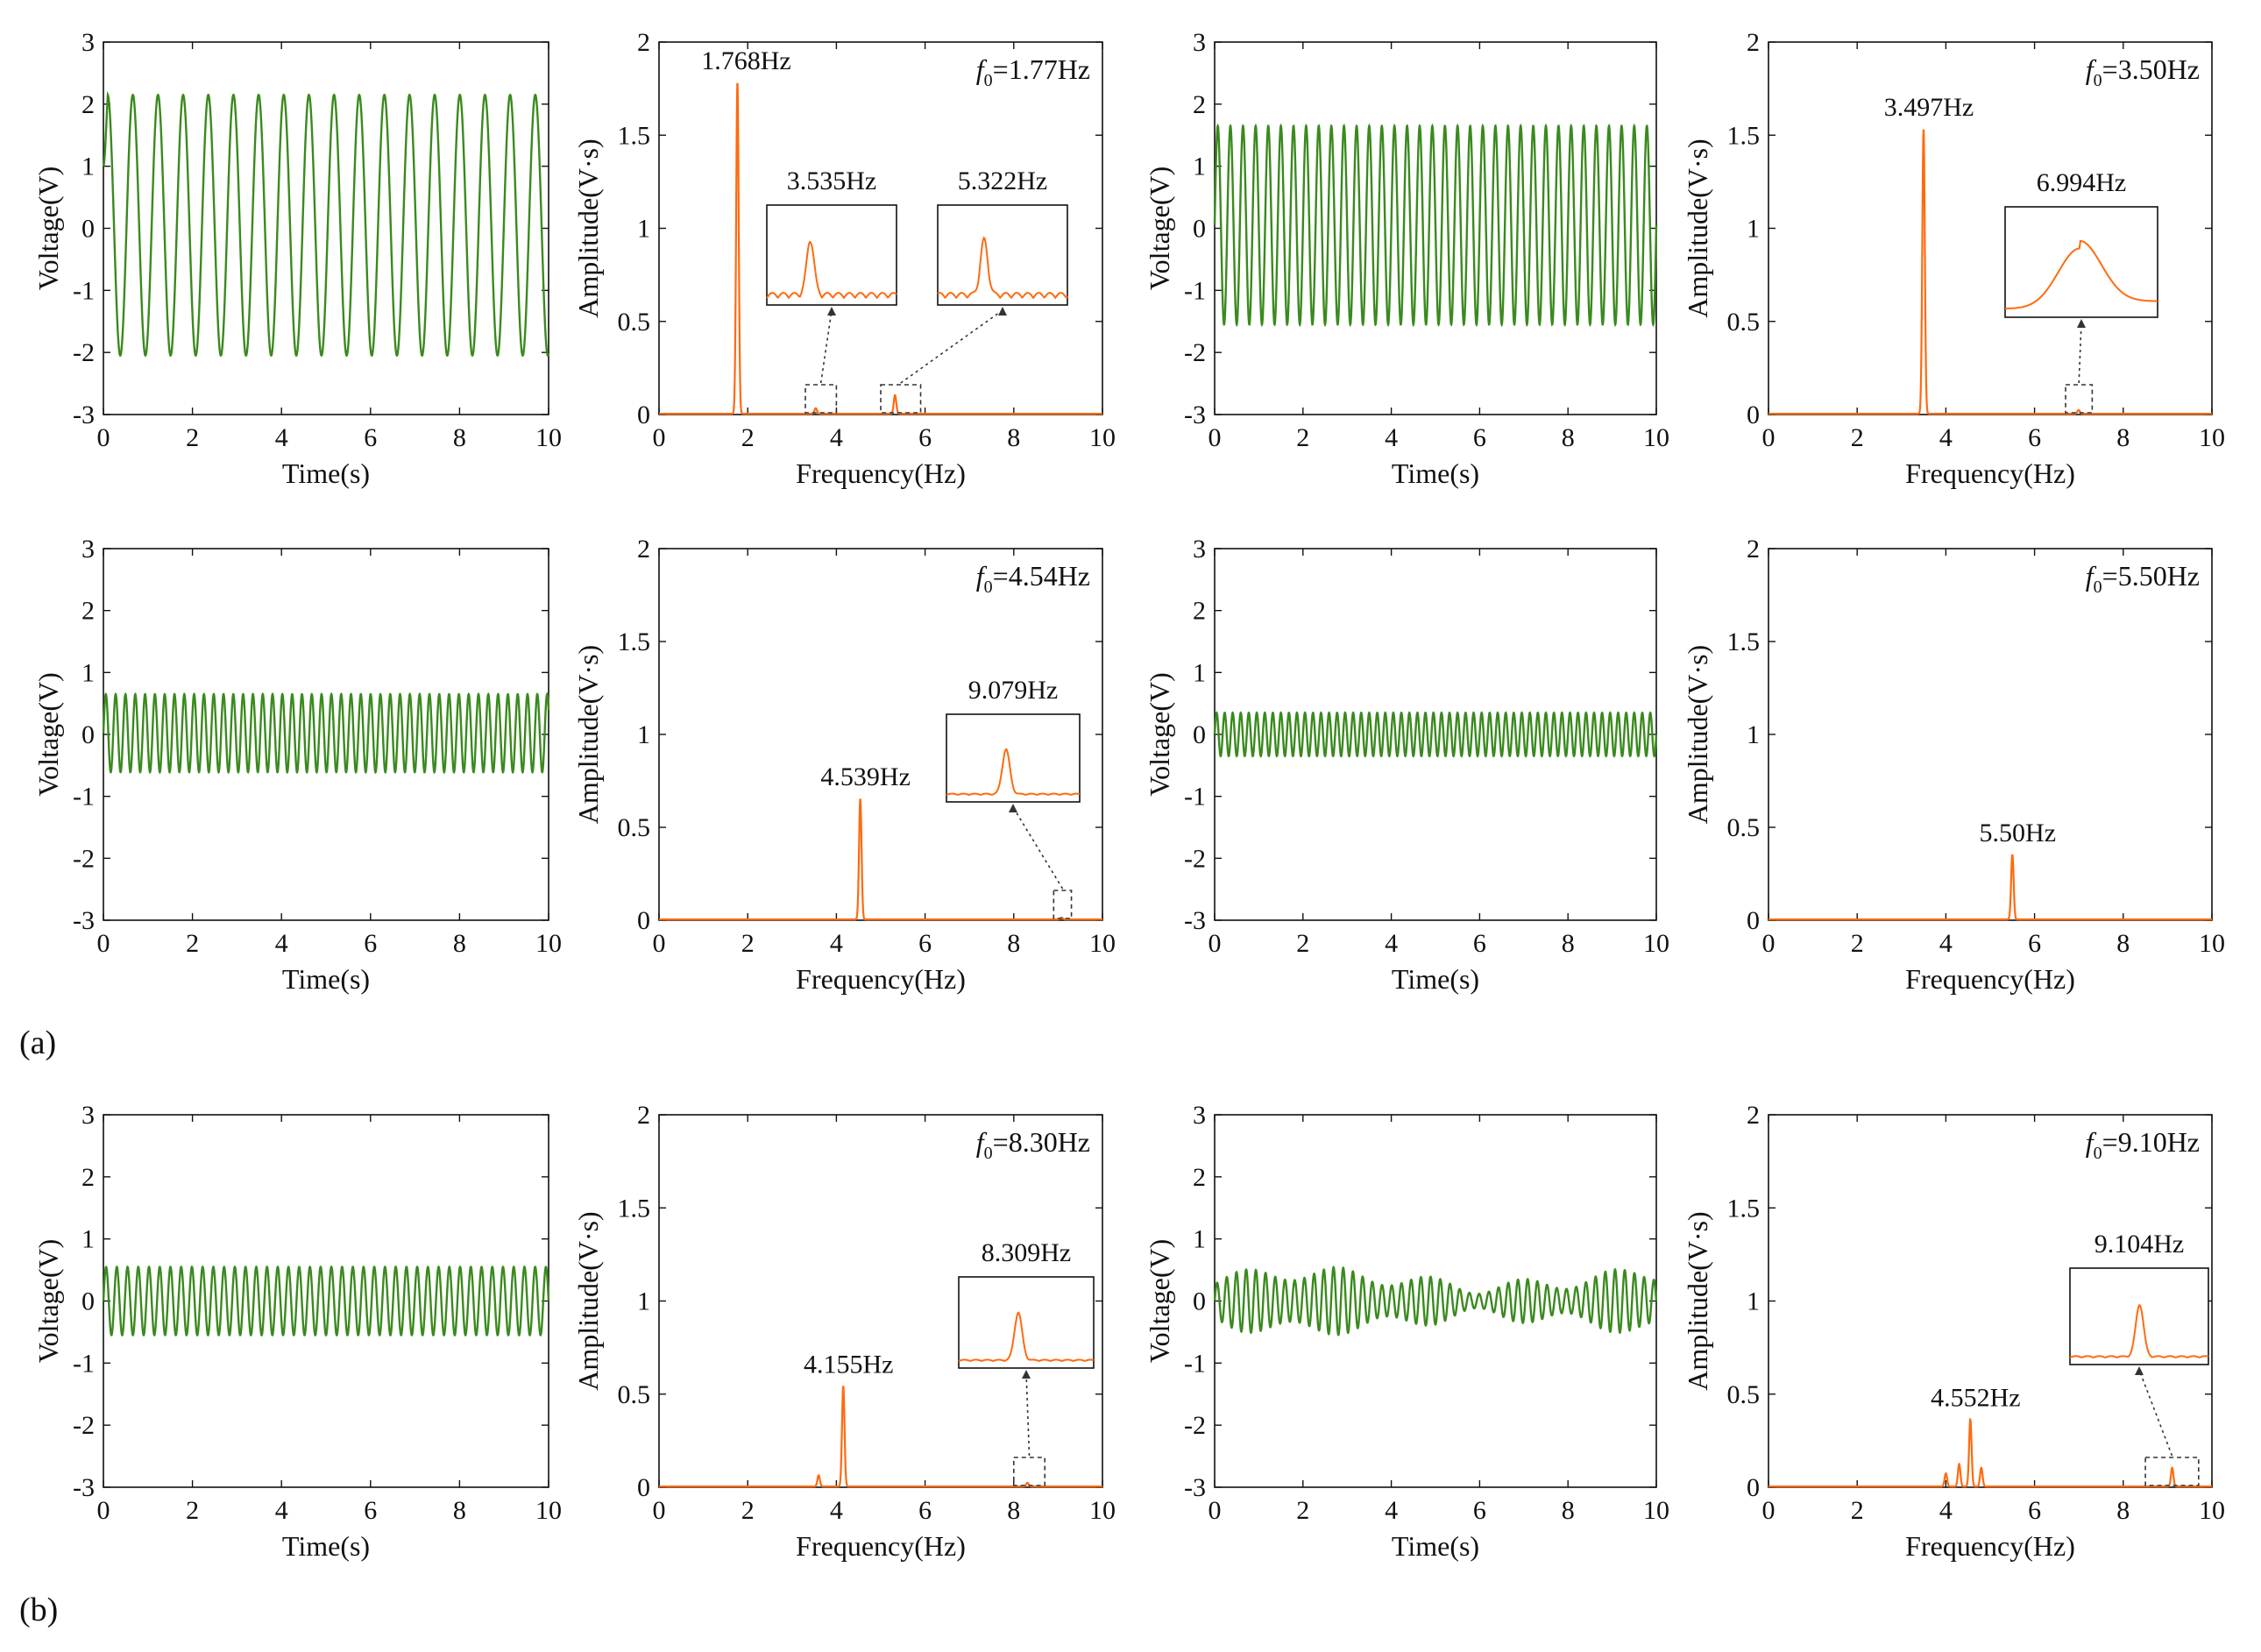 The height and width of the screenshot is (1652, 2261). What do you see at coordinates (832, 290) in the screenshot?
I see `inset-1: 3.535Hz` at bounding box center [832, 290].